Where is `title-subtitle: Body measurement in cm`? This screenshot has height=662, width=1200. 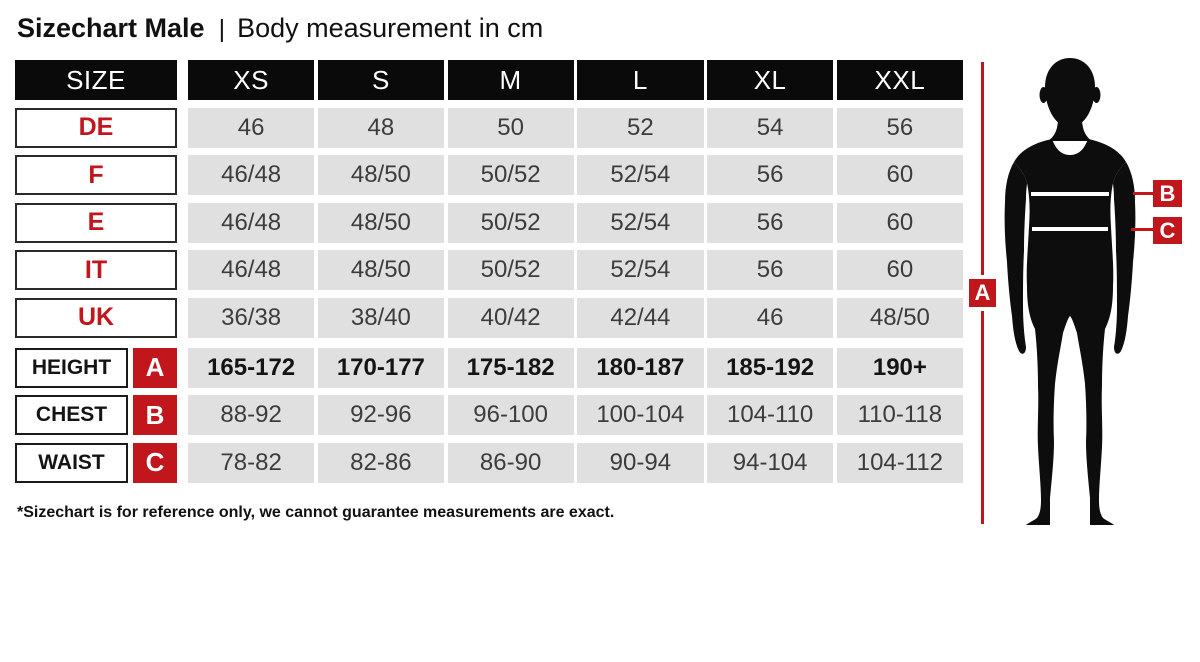 title-subtitle: Body measurement in cm is located at coordinates (390, 28).